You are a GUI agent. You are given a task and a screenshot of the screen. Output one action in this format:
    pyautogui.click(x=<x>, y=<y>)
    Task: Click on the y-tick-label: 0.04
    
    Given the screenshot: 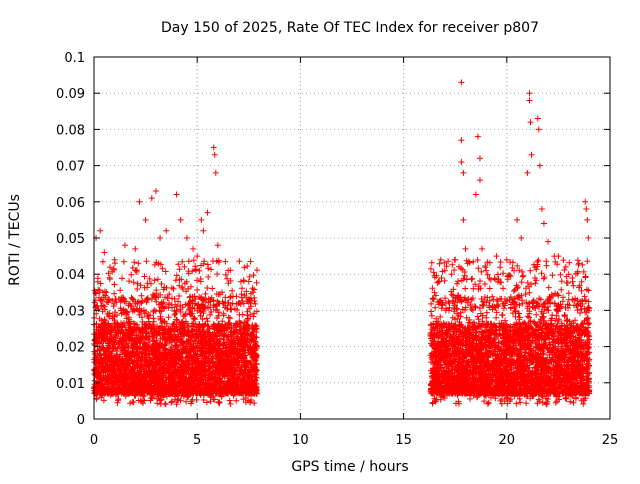 What is the action you would take?
    pyautogui.click(x=70, y=275)
    